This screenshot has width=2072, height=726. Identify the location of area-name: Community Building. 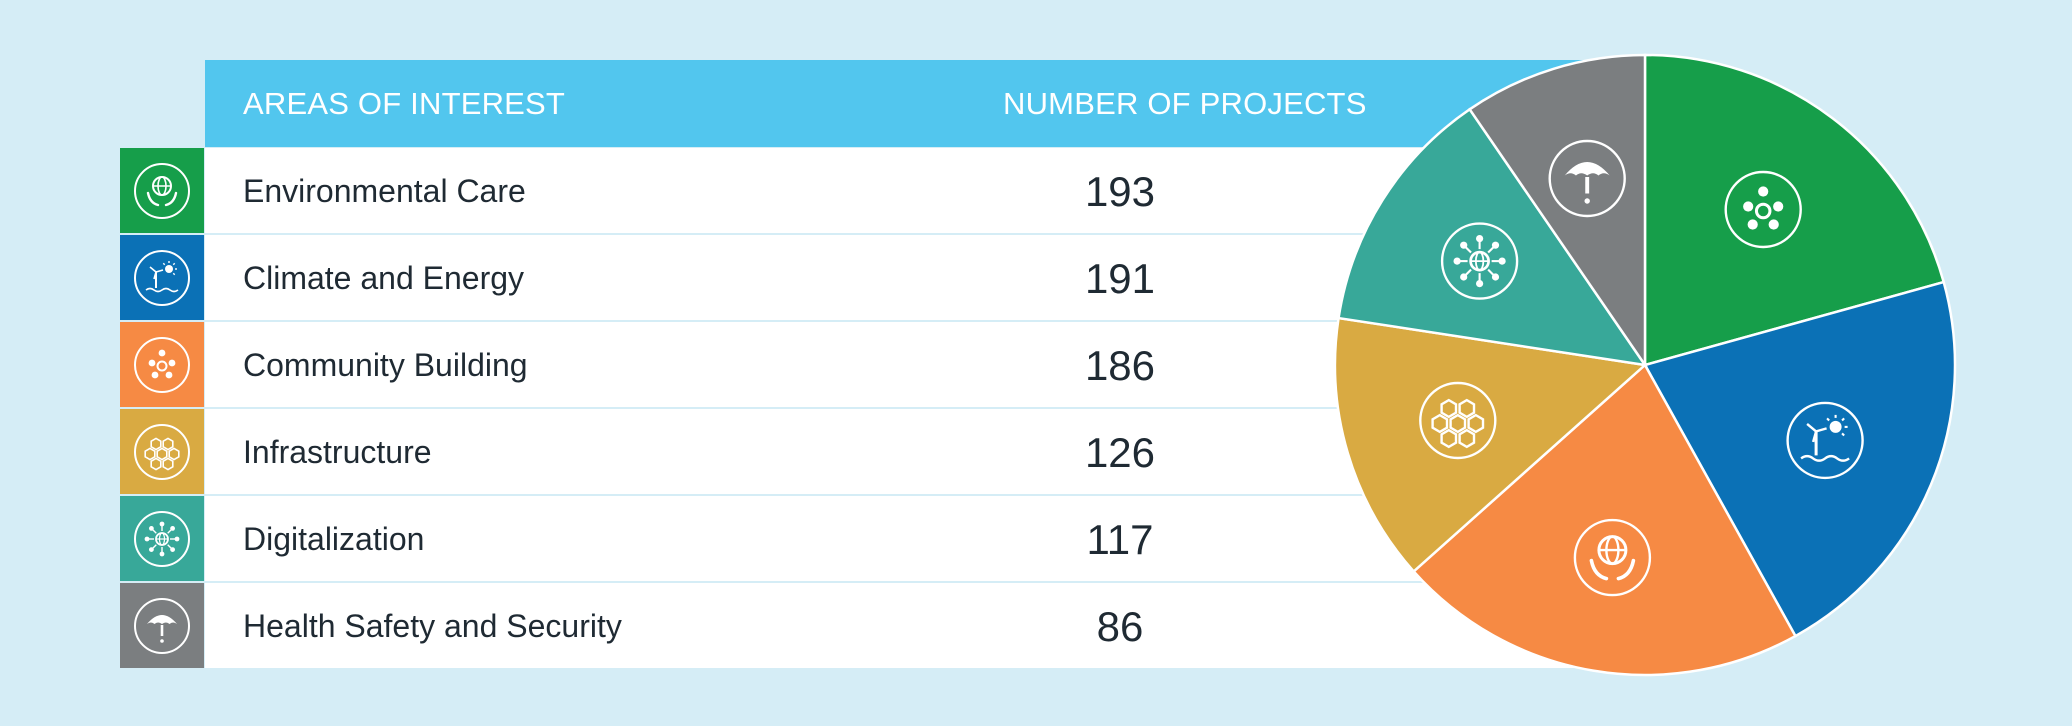
(385, 365).